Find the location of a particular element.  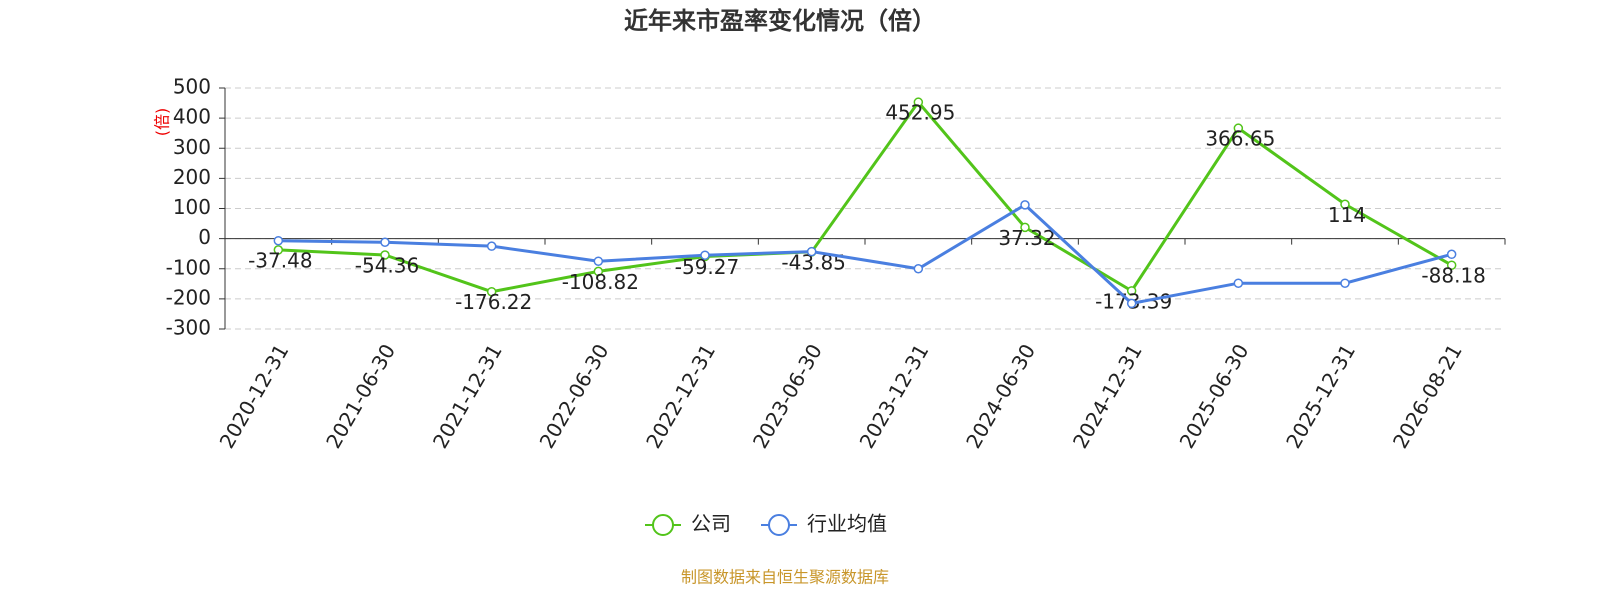

x-tick-label: 2021-06-30 is located at coordinates (360, 396).